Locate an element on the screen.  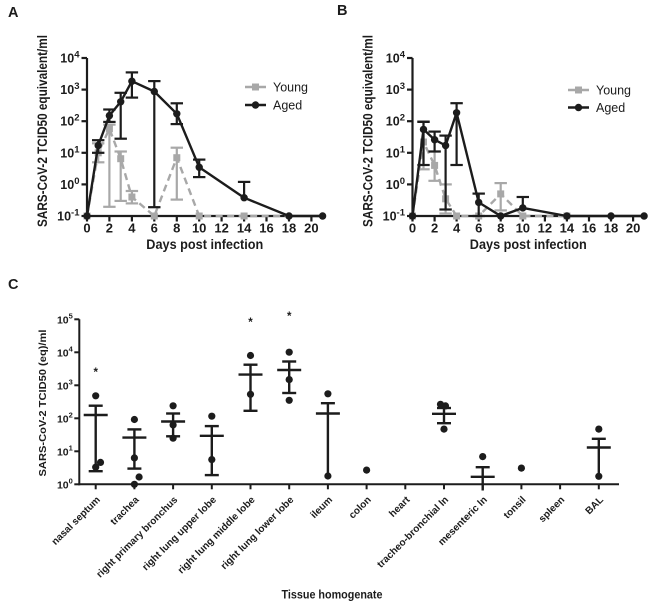
svg-text: C is located at coordinates (13, 285).